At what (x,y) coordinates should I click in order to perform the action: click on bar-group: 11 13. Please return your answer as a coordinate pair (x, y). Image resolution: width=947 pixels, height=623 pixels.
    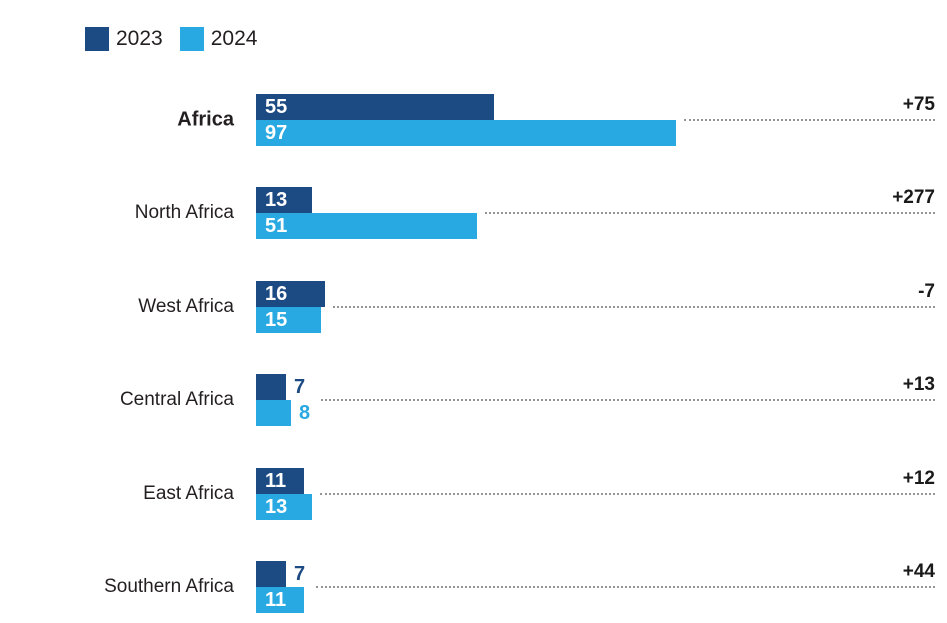
    Looking at the image, I should click on (284, 493).